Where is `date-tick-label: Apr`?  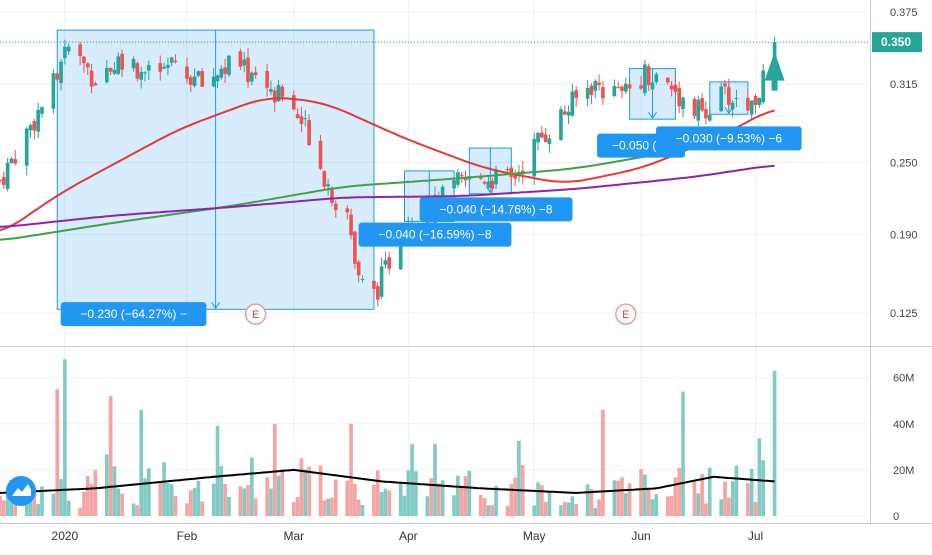 date-tick-label: Apr is located at coordinates (408, 536).